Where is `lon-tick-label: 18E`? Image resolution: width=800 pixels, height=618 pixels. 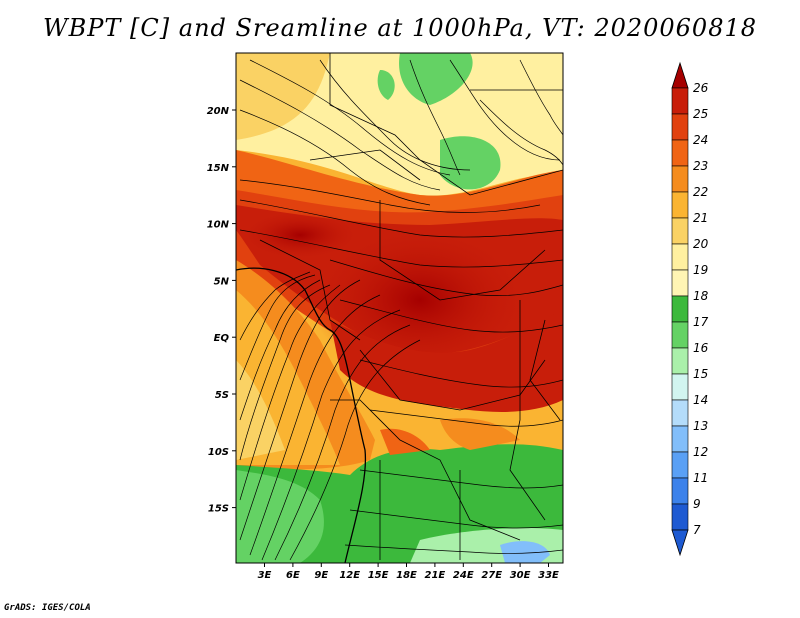 lon-tick-label: 18E is located at coordinates (406, 575).